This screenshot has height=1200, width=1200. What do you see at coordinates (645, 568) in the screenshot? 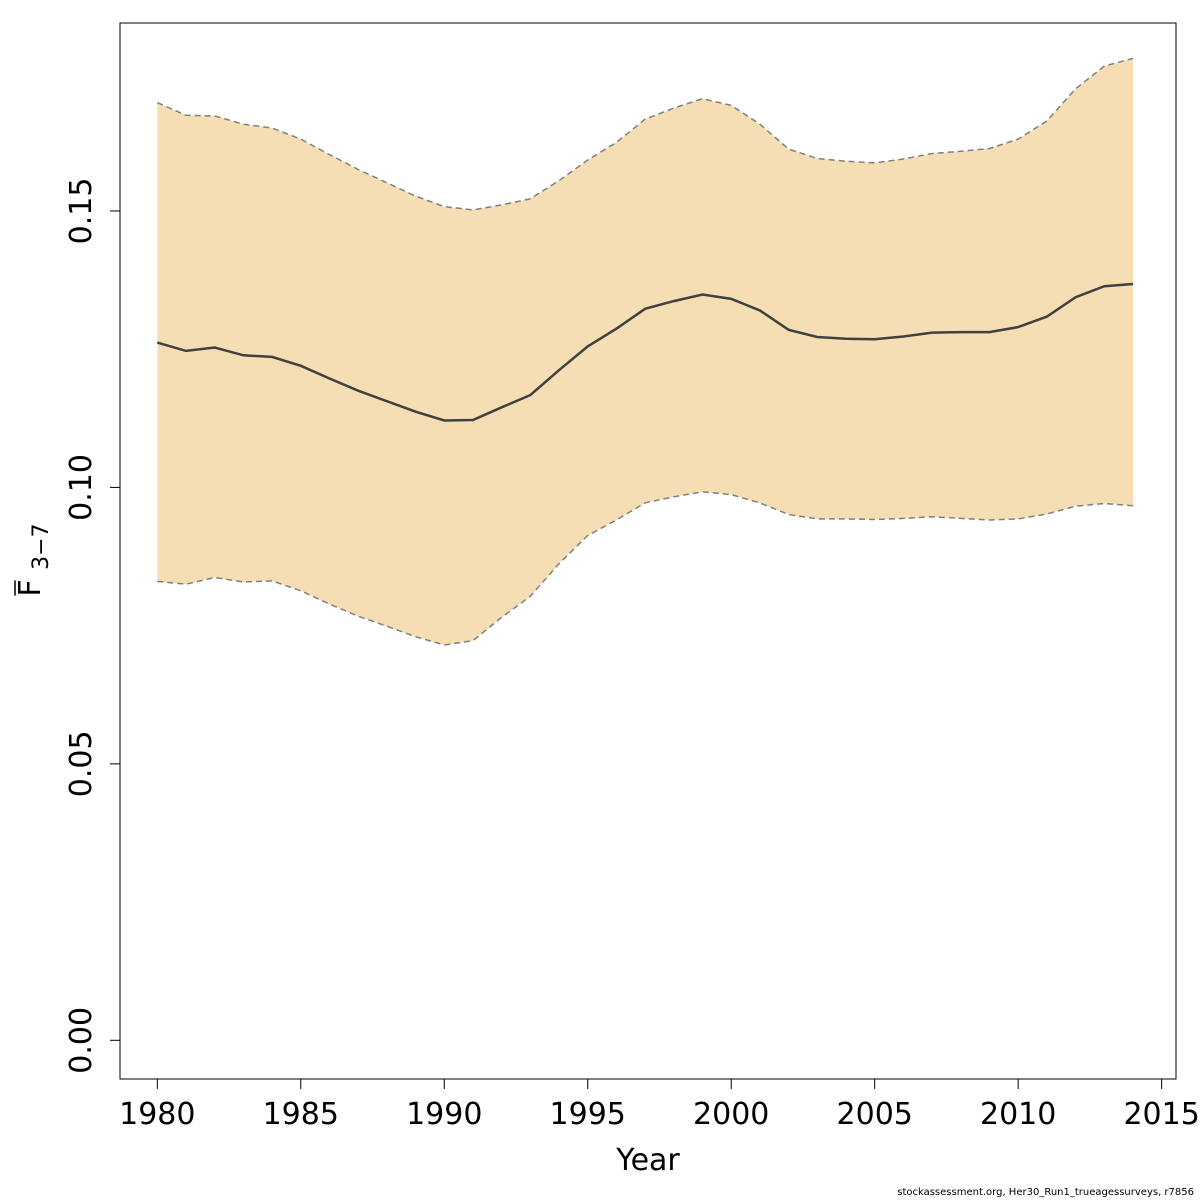
I see `lower-bound-line` at bounding box center [645, 568].